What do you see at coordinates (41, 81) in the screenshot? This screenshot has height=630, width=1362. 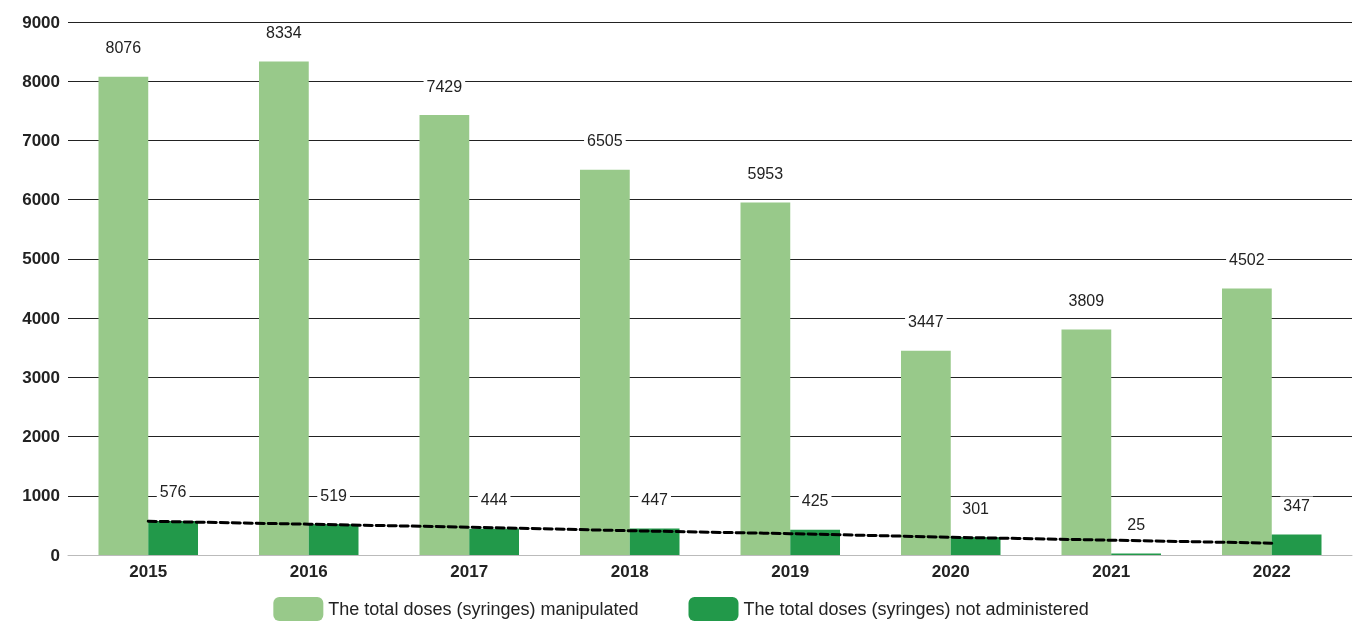 I see `y-tick-label: 8000` at bounding box center [41, 81].